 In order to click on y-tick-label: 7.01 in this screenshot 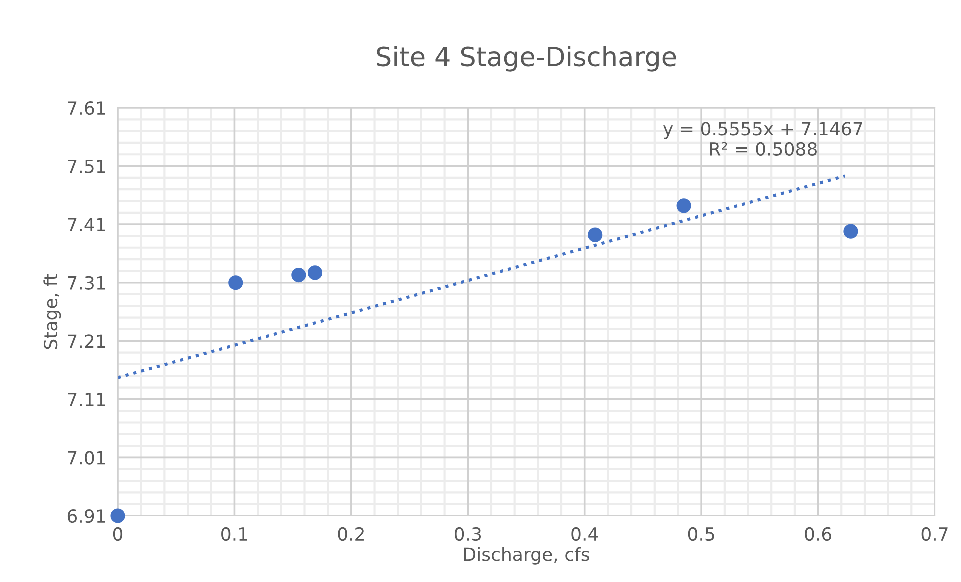, I will do `click(87, 458)`.